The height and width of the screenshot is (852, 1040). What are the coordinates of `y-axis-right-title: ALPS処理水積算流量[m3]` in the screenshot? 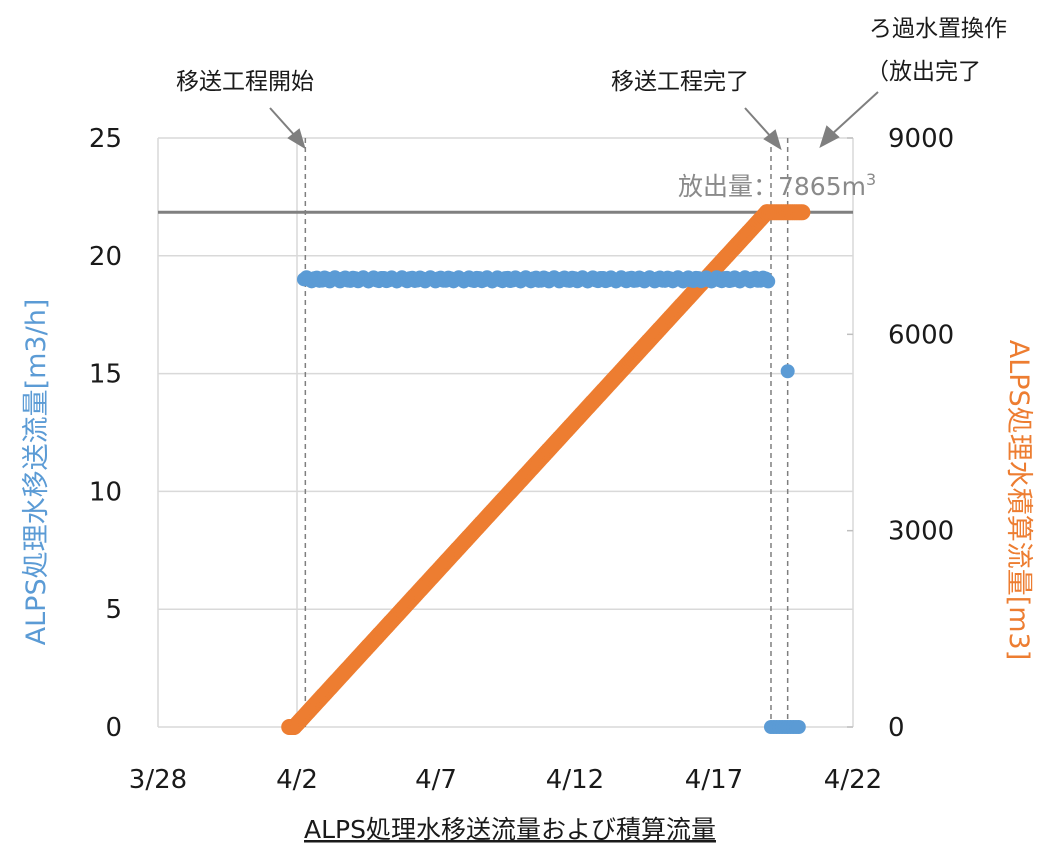 It's located at (1018, 500).